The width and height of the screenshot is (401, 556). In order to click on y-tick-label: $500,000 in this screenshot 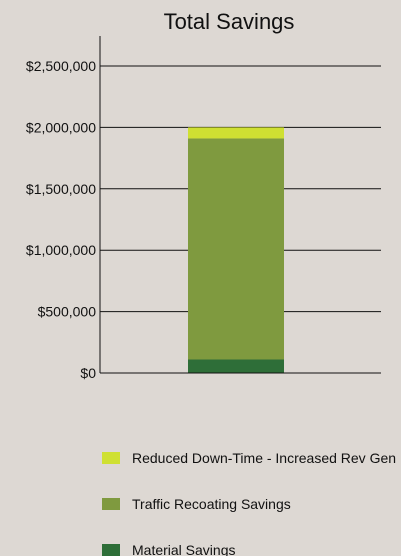, I will do `click(67, 312)`.